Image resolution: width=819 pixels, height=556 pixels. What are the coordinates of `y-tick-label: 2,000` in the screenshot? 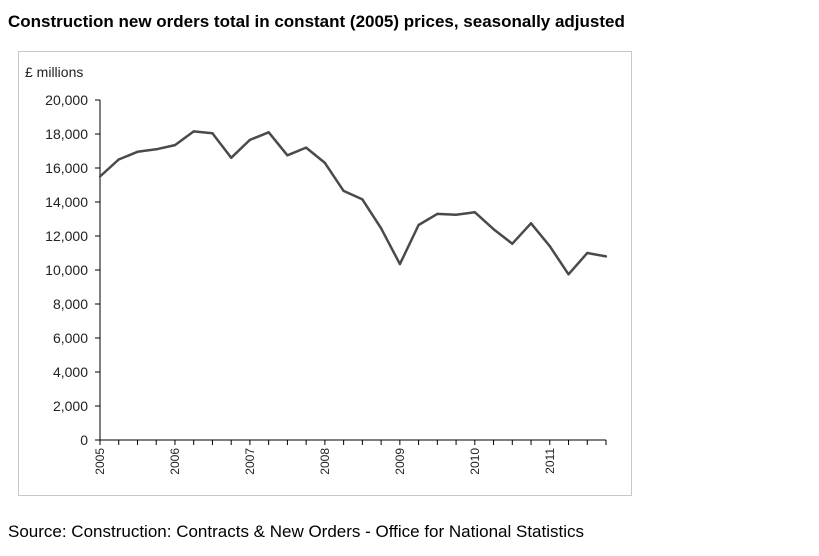 It's located at (70, 406).